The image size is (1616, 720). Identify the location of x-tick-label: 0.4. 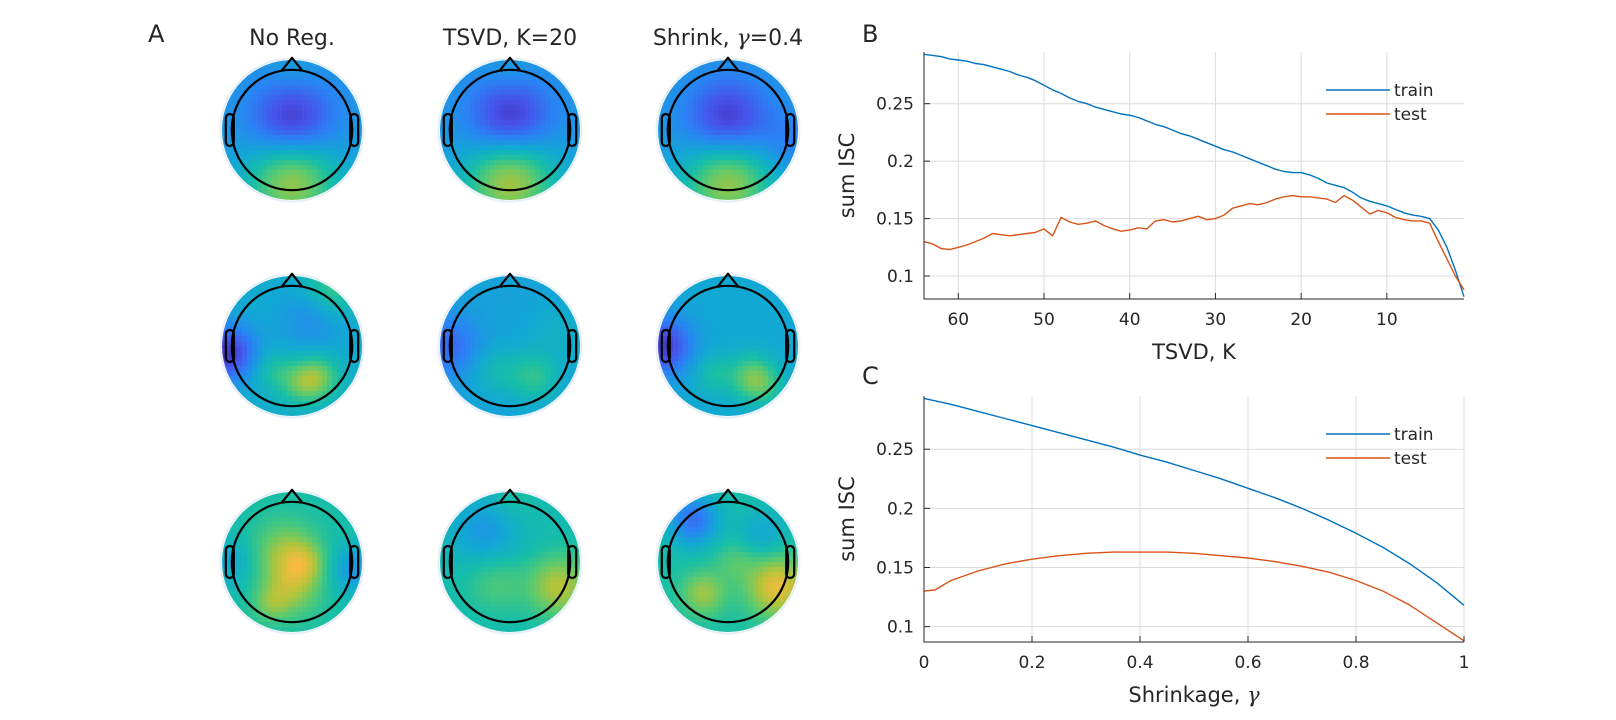
(1139, 663).